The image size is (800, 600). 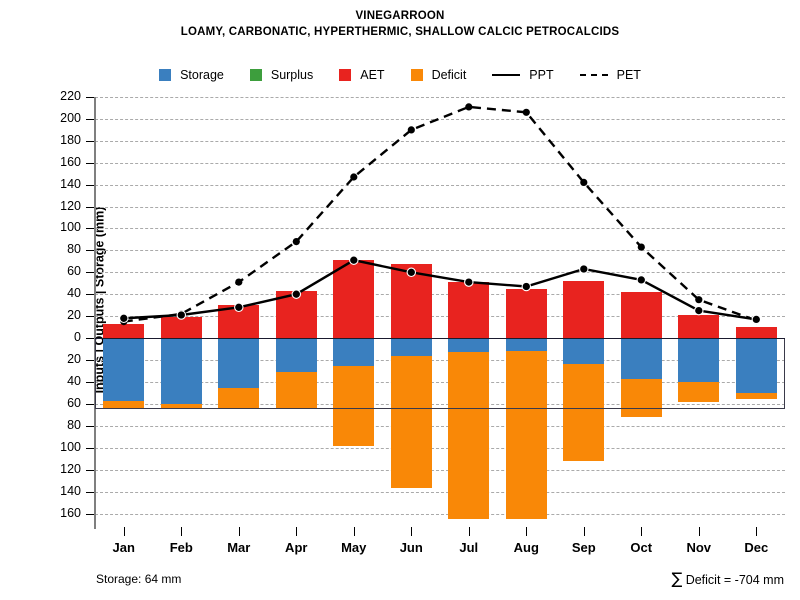 What do you see at coordinates (70, 117) in the screenshot?
I see `y-axis-tick-label: 200` at bounding box center [70, 117].